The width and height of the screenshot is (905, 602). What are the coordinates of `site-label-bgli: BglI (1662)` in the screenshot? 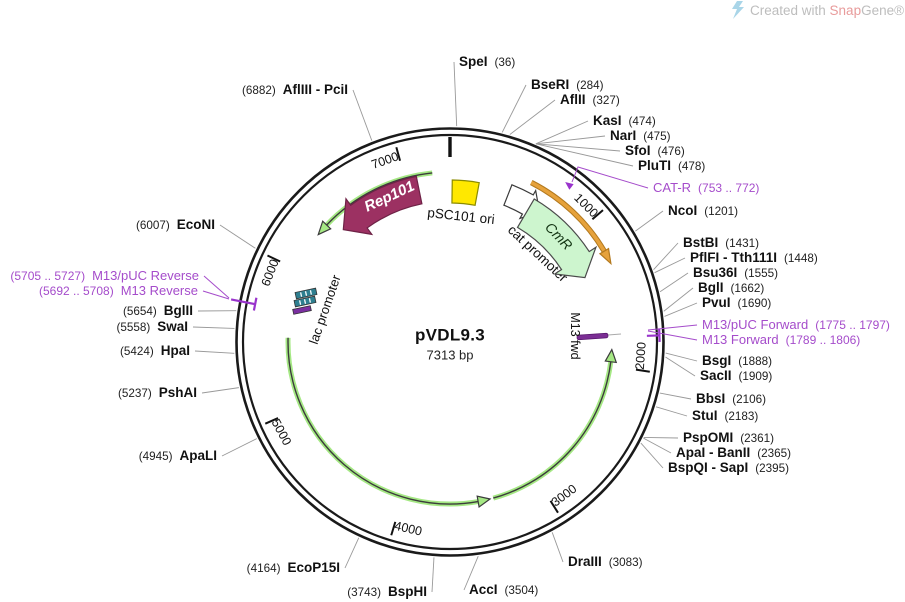 It's located at (731, 287).